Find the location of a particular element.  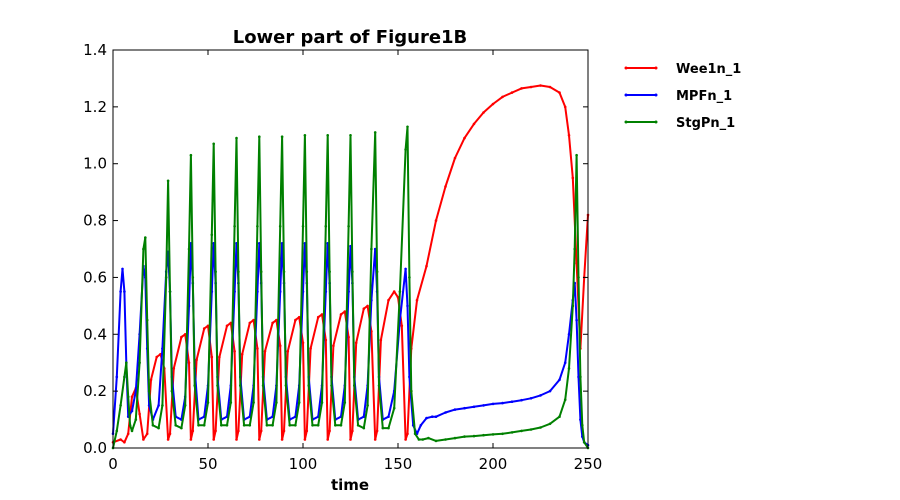

y-tick-label: 1.0 is located at coordinates (95, 164).